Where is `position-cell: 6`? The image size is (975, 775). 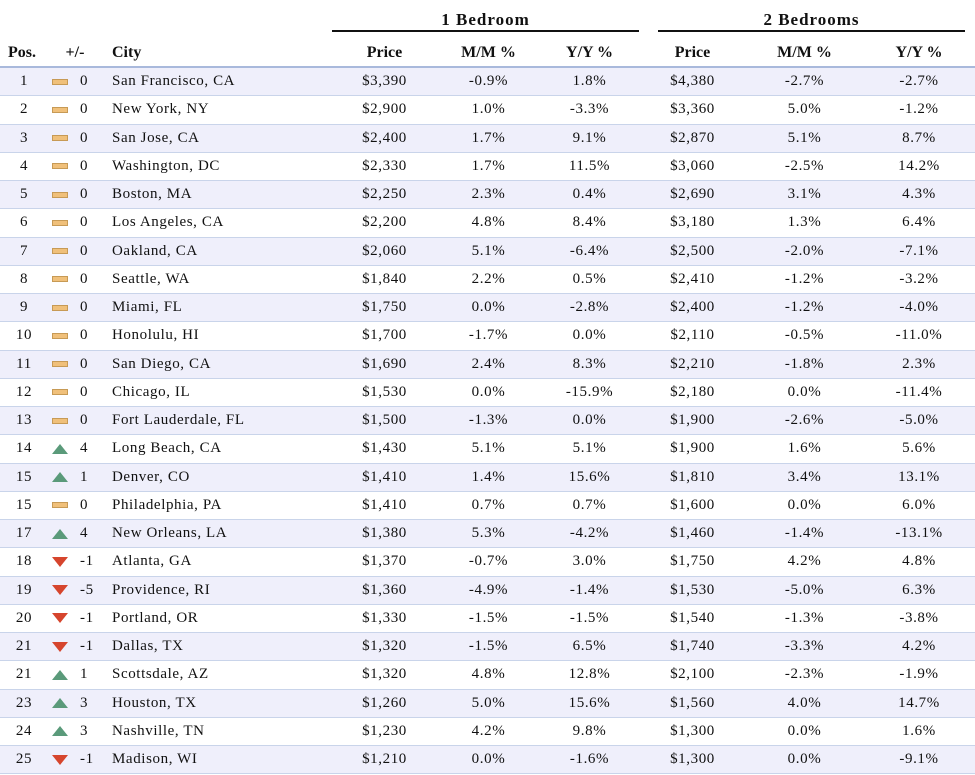
position-cell: 6 is located at coordinates (22, 223).